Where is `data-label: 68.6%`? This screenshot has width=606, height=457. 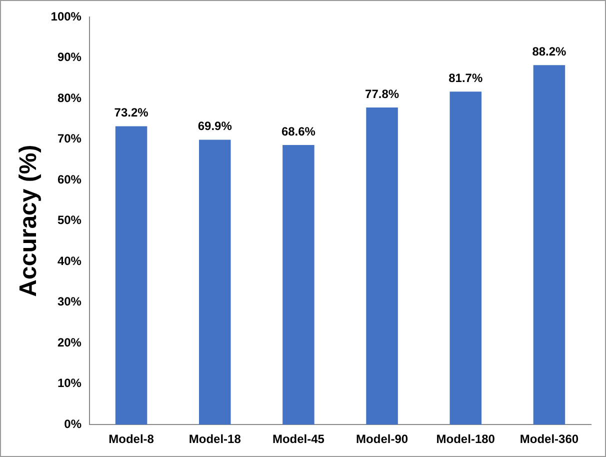 data-label: 68.6% is located at coordinates (298, 131).